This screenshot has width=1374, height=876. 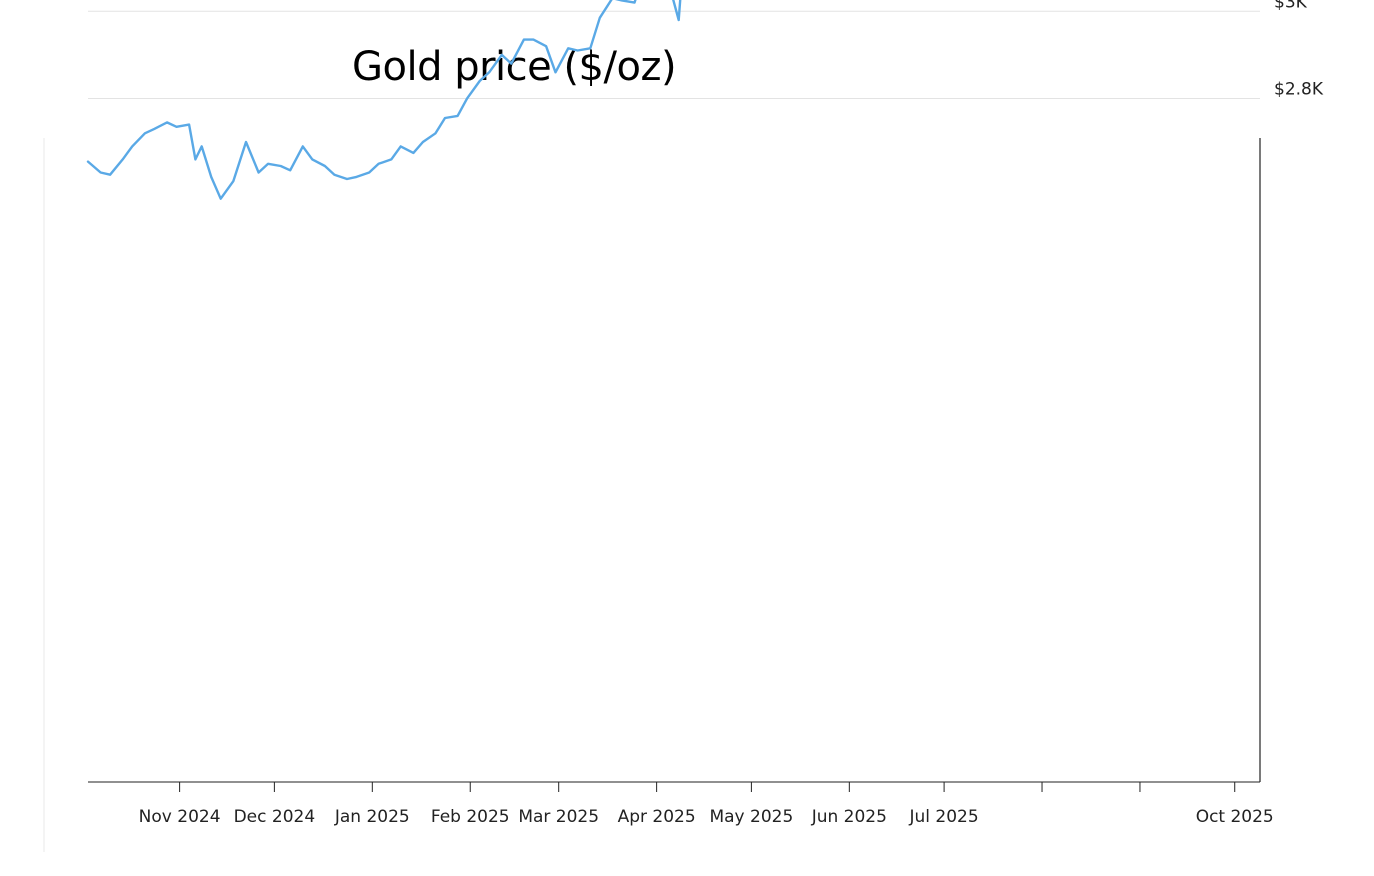 I want to click on y-tick-label: $2.8K, so click(x=1299, y=89).